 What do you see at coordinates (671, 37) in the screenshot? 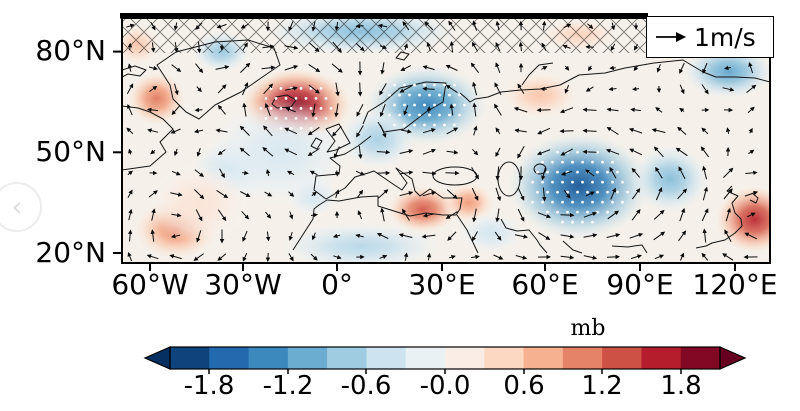
I see `reference-arrow-icon` at bounding box center [671, 37].